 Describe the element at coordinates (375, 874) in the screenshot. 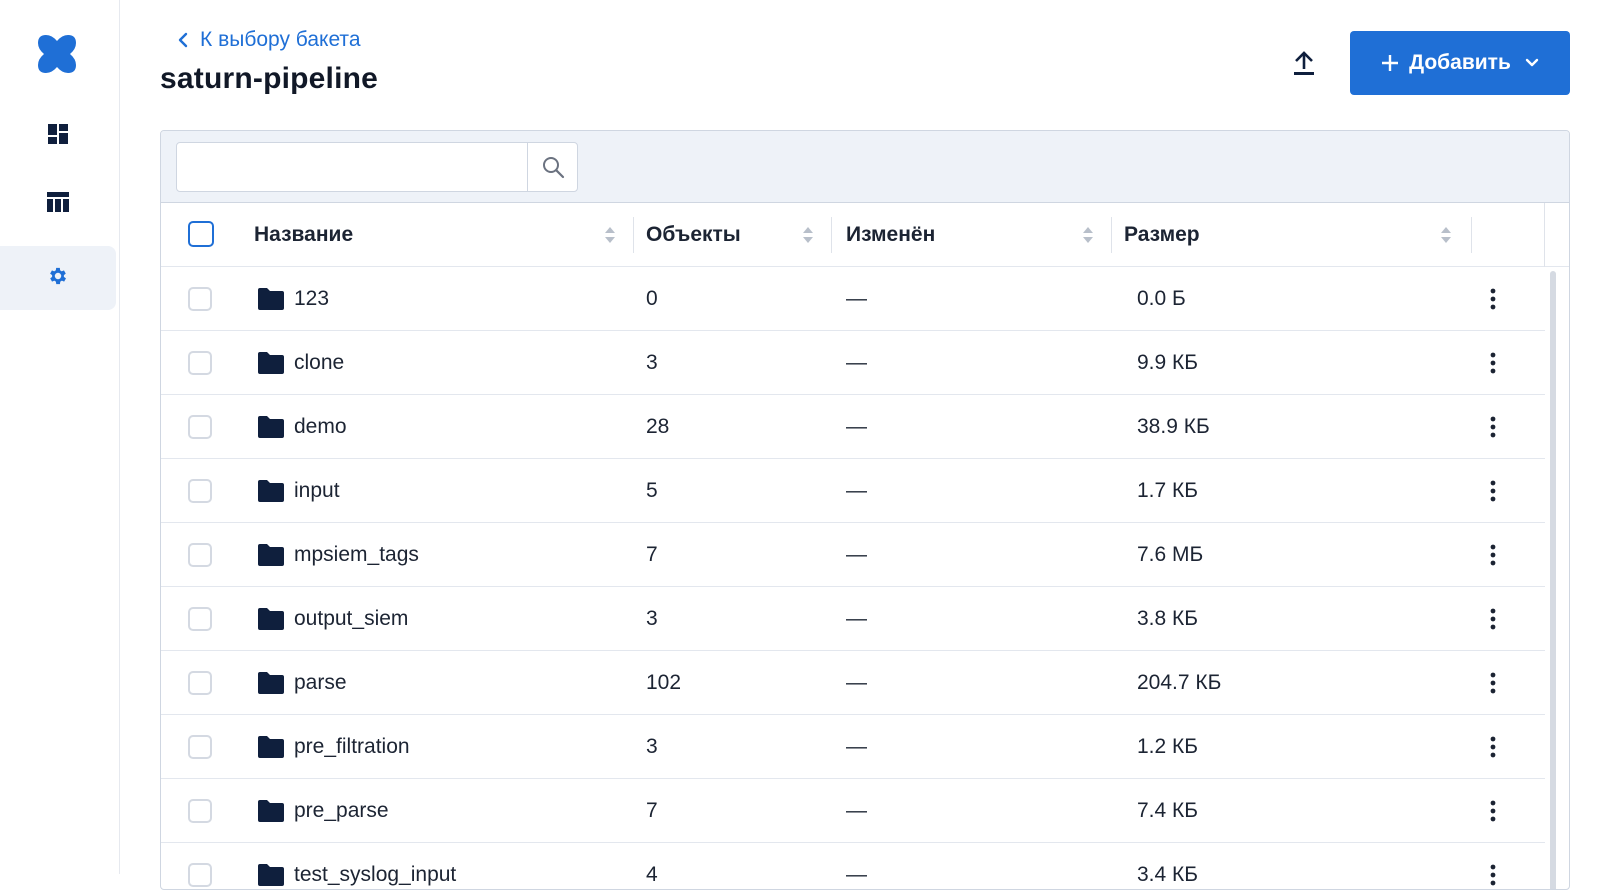

I see `row-name: test_syslog_input` at that location.